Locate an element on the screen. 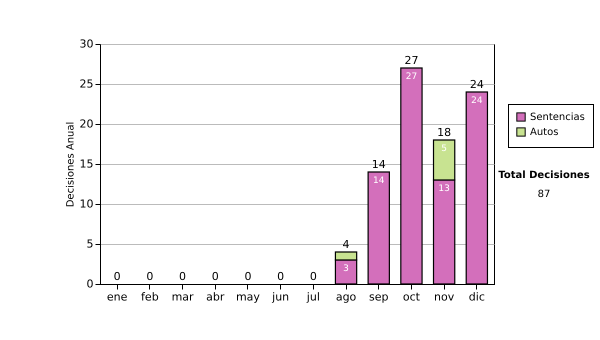 The height and width of the screenshot is (340, 600). x-tick-label: may is located at coordinates (248, 297).